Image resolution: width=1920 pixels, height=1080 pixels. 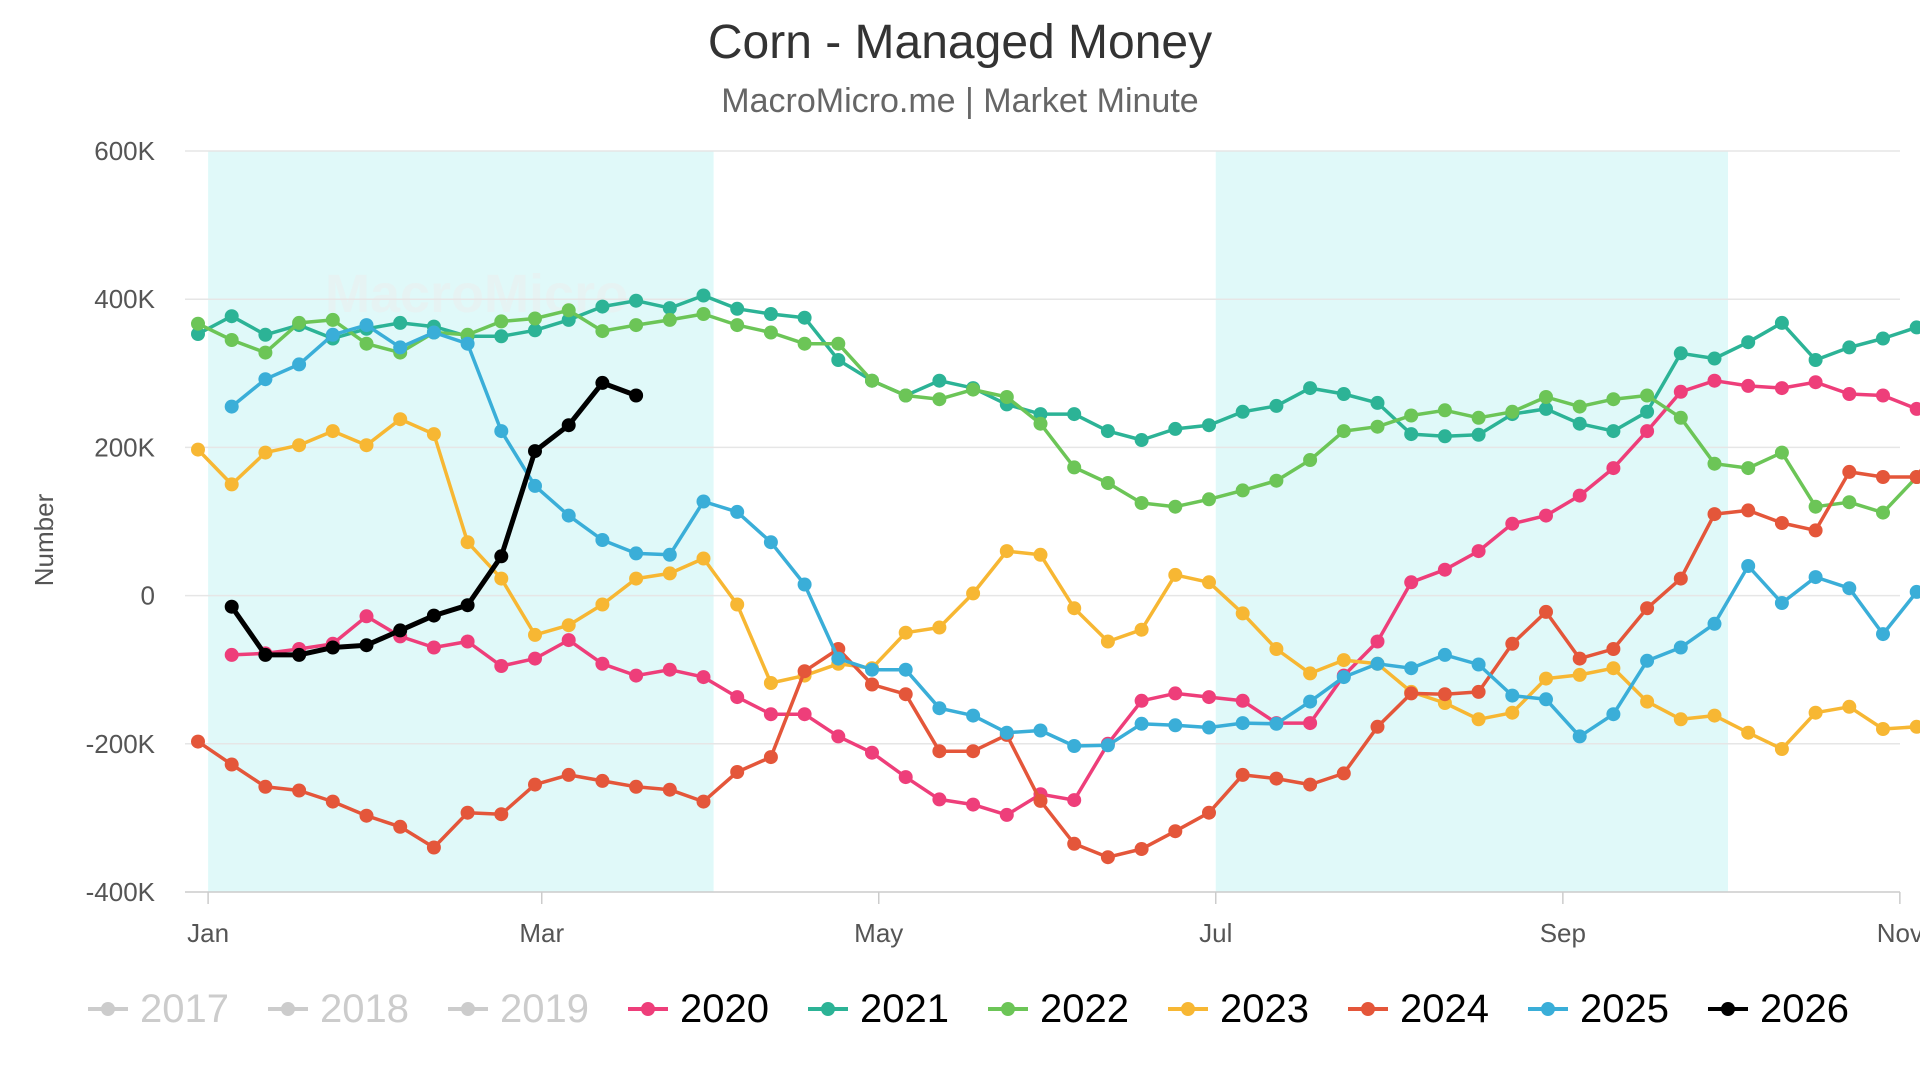 What do you see at coordinates (1238, 1009) in the screenshot?
I see `legend-item-2023: 2023` at bounding box center [1238, 1009].